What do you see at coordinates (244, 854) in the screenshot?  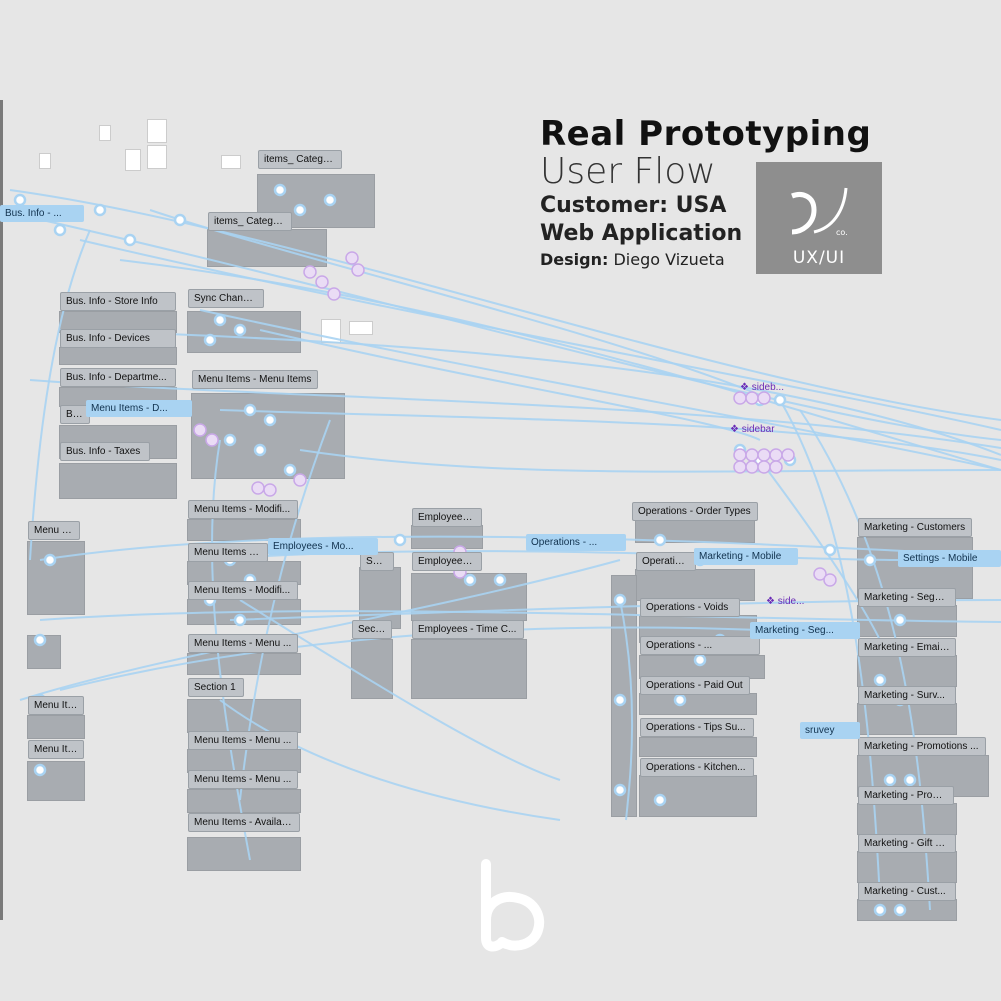 I see `frame-availability` at bounding box center [244, 854].